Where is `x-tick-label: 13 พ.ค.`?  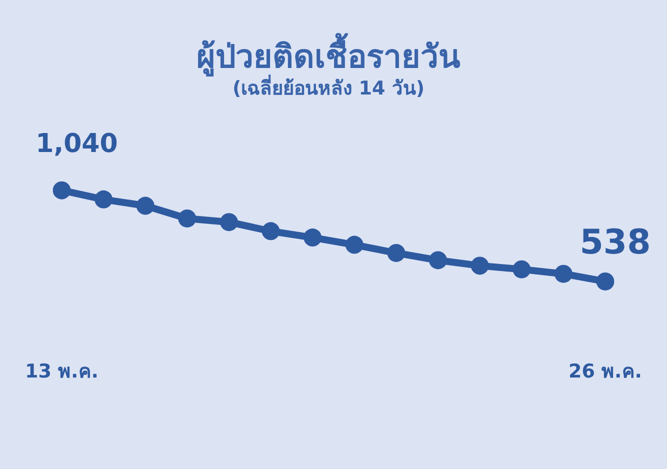
x-tick-label: 13 พ.ค. is located at coordinates (61, 371).